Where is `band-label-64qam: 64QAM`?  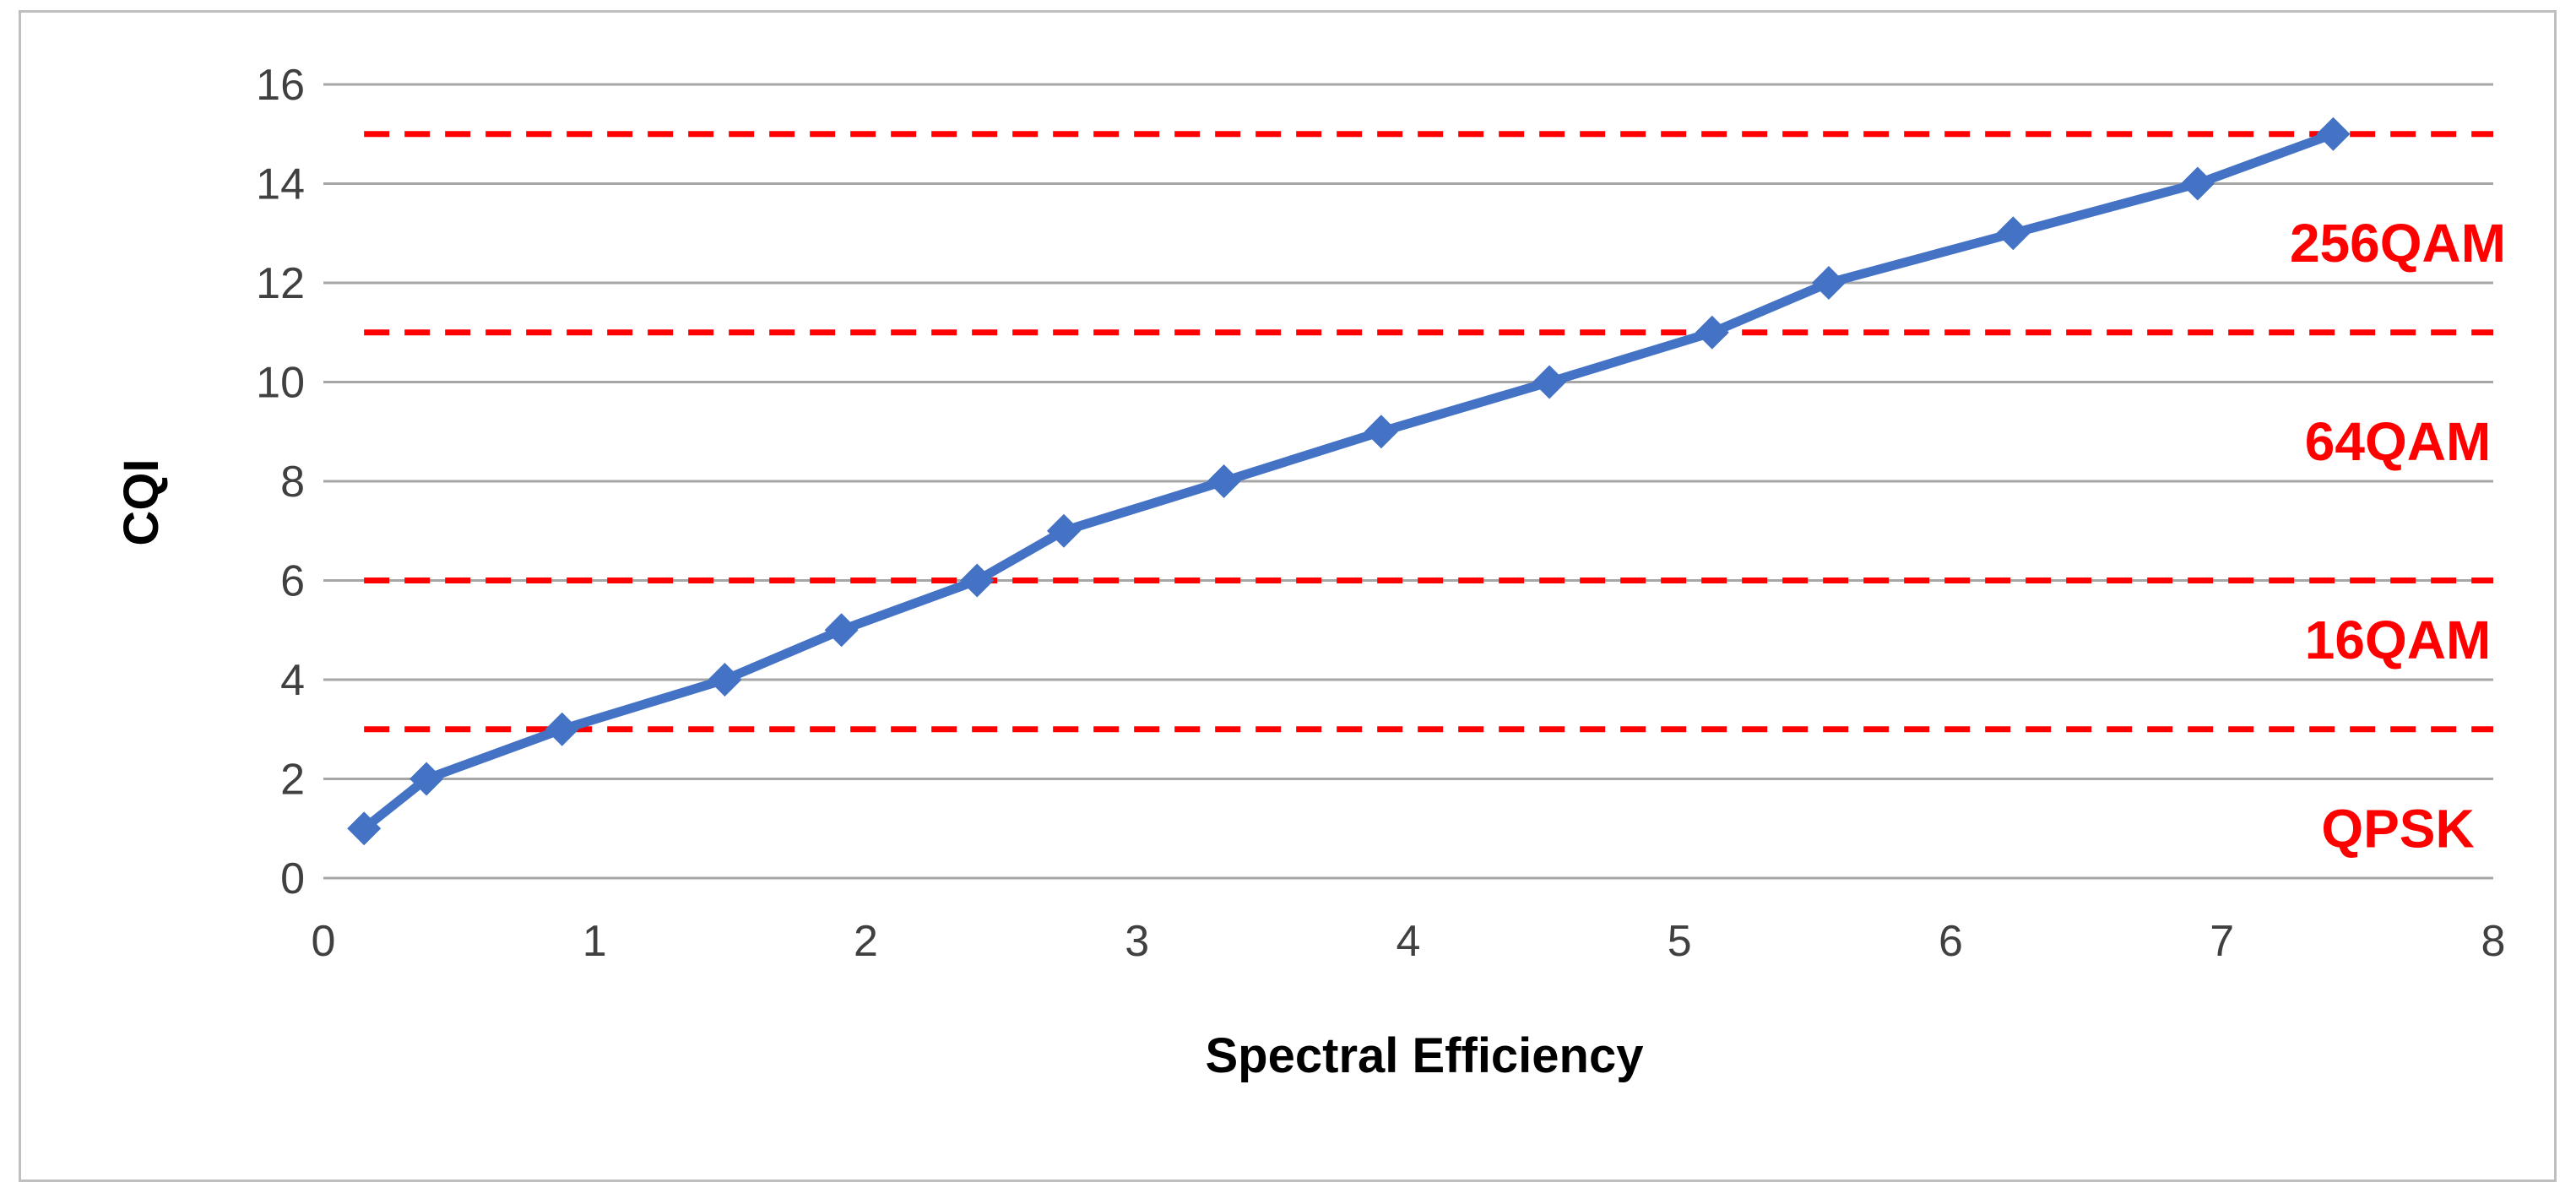
band-label-64qam: 64QAM is located at coordinates (2398, 441).